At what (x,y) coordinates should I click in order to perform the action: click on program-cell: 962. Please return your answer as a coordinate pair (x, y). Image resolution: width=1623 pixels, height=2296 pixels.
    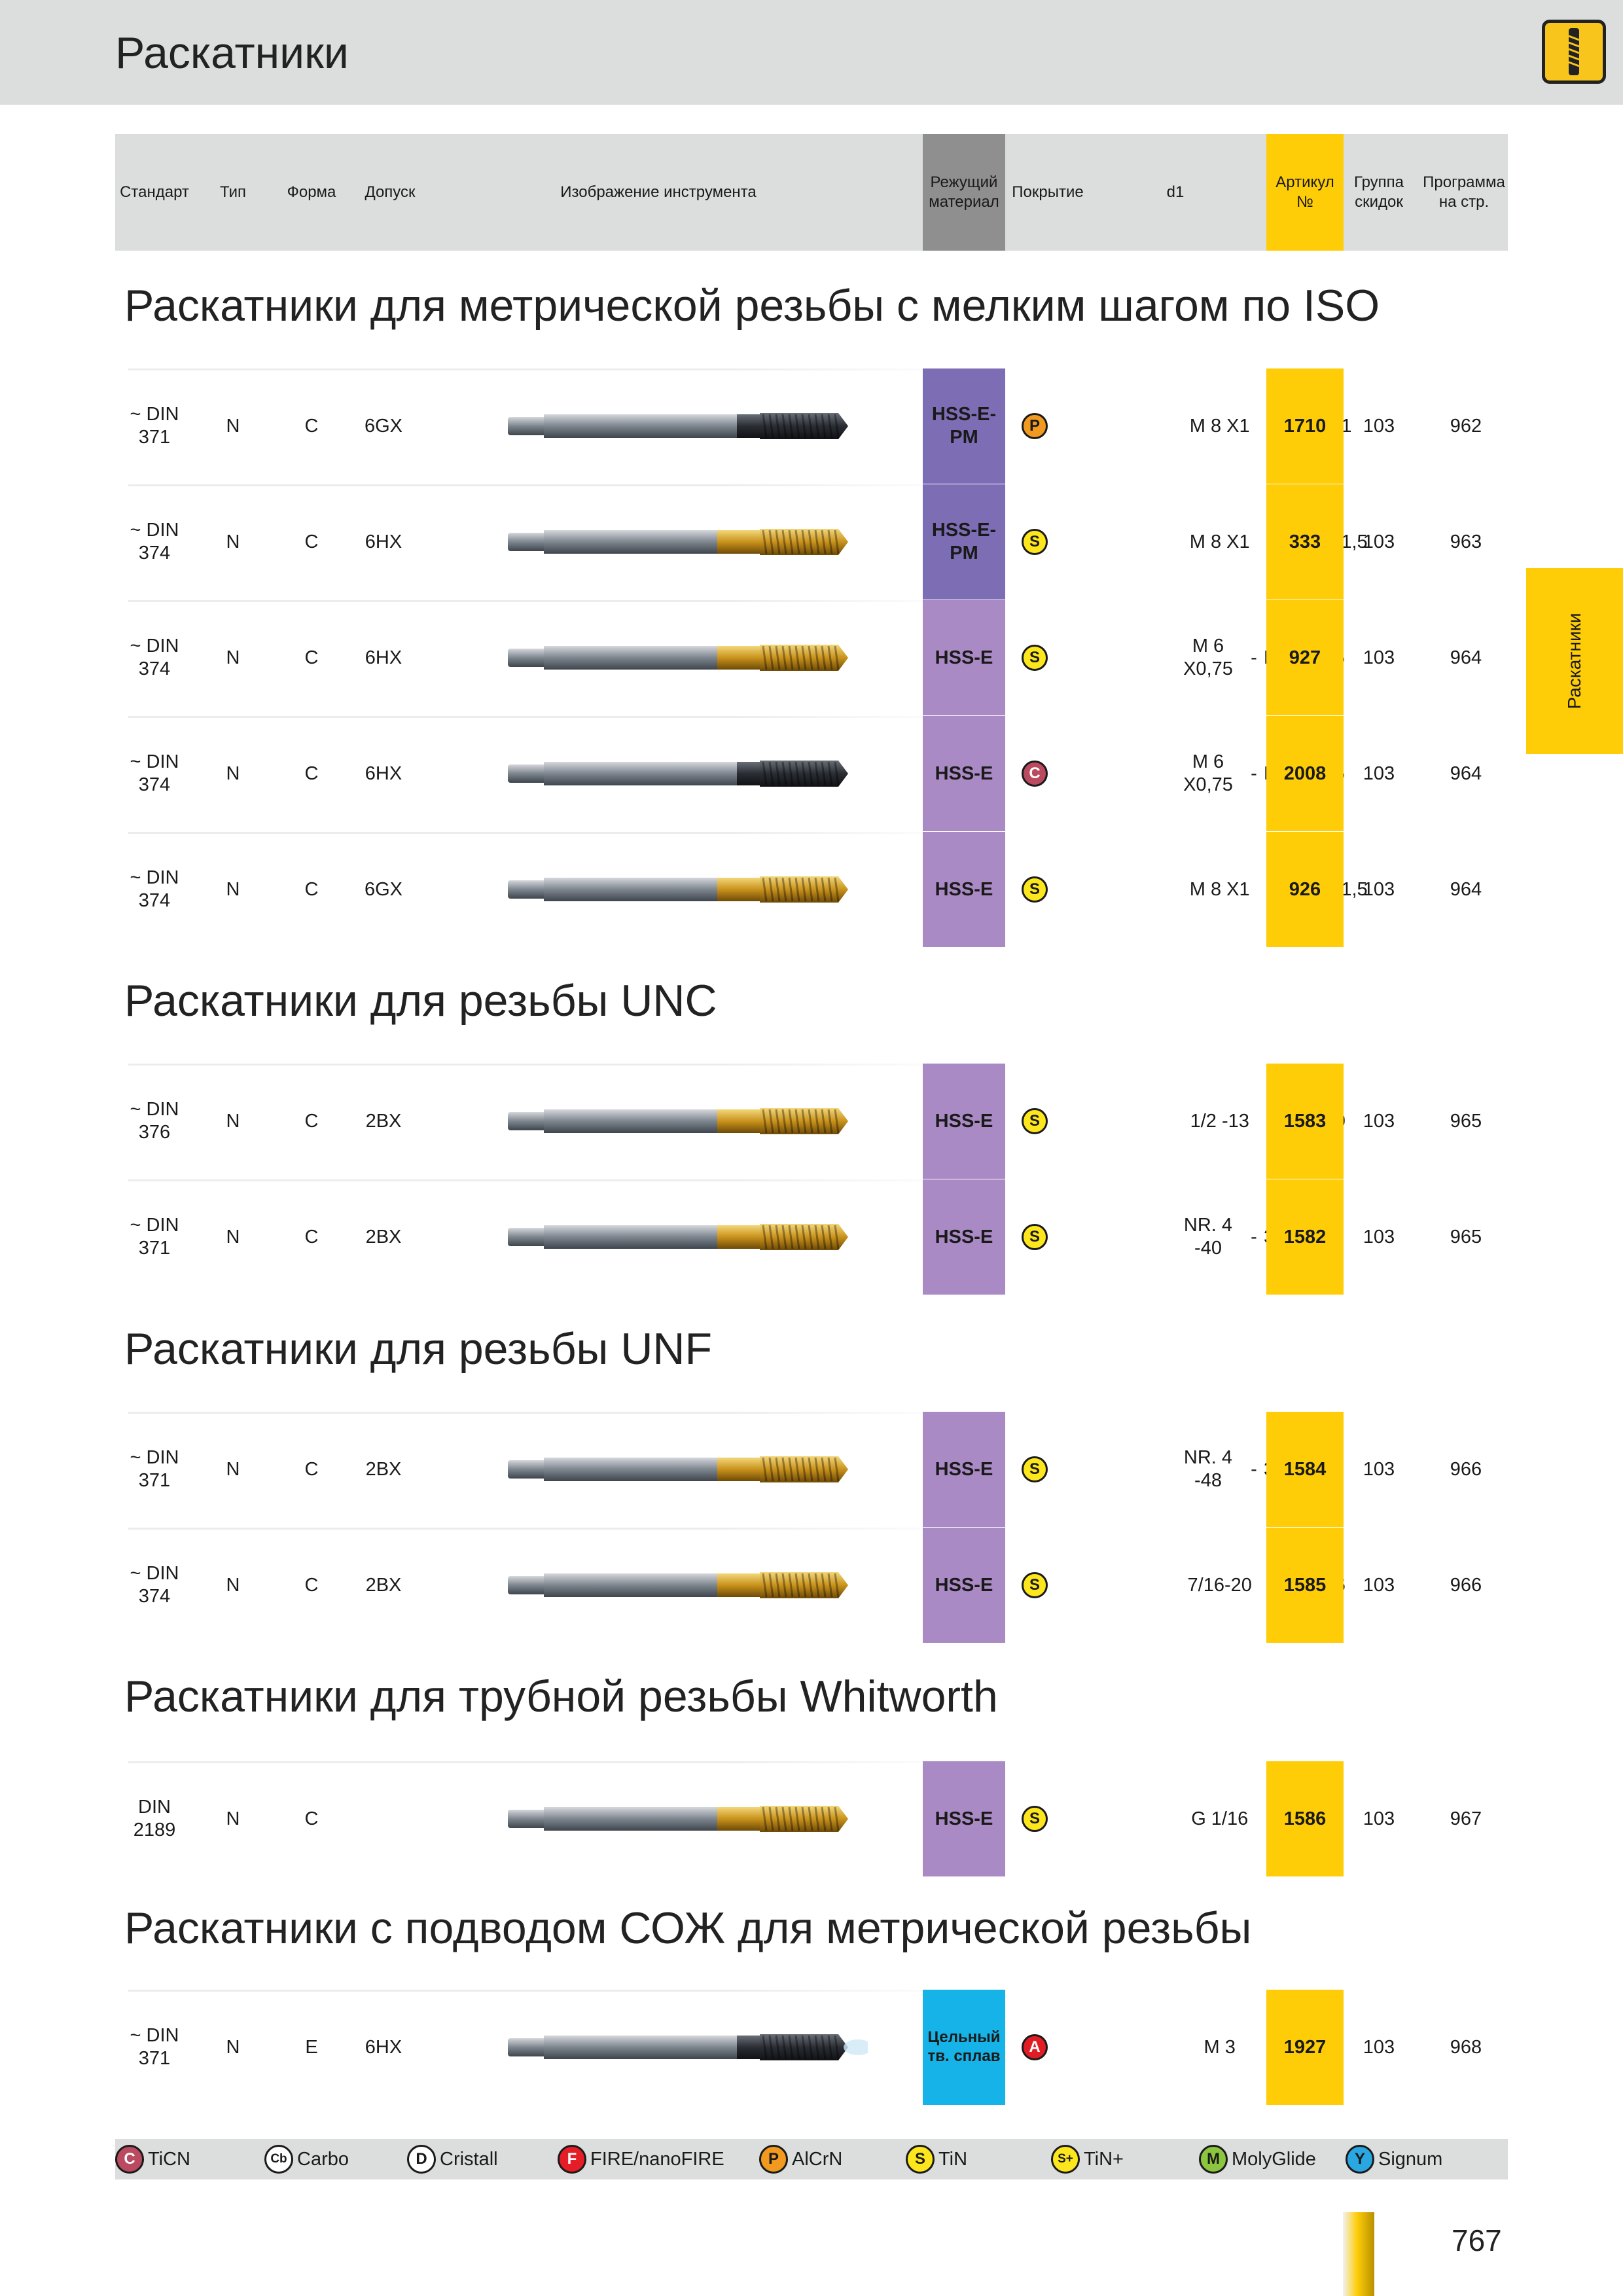
    Looking at the image, I should click on (1466, 426).